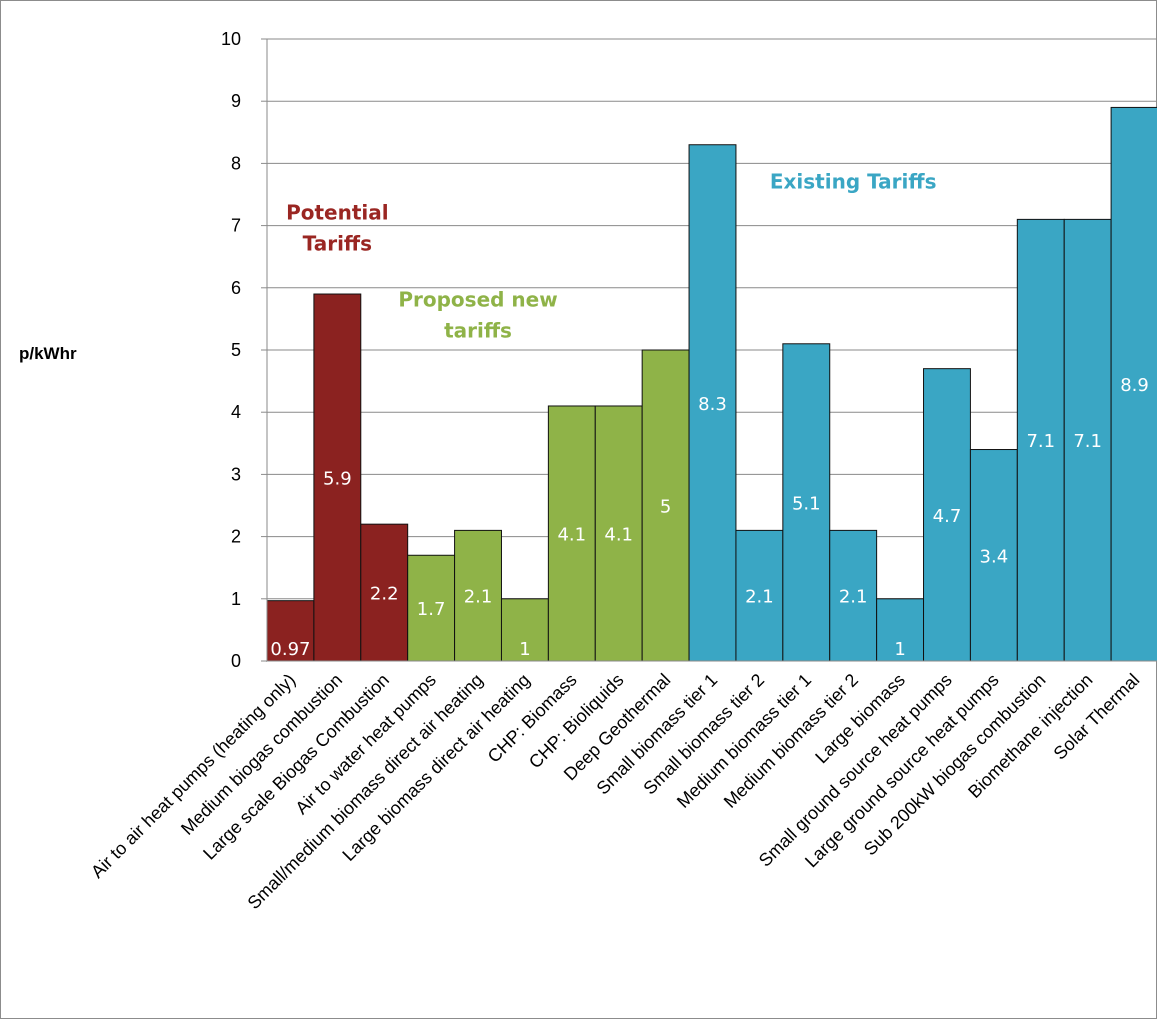 Image resolution: width=1157 pixels, height=1020 pixels. What do you see at coordinates (337, 227) in the screenshot?
I see `group-annotation: Potential Tariffs` at bounding box center [337, 227].